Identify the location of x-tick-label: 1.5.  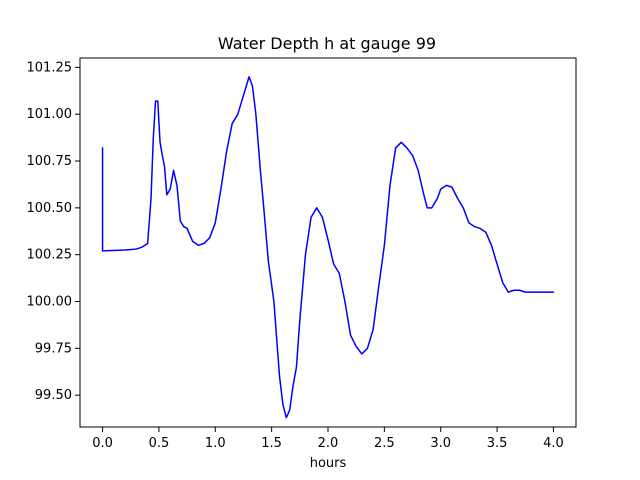
(271, 443).